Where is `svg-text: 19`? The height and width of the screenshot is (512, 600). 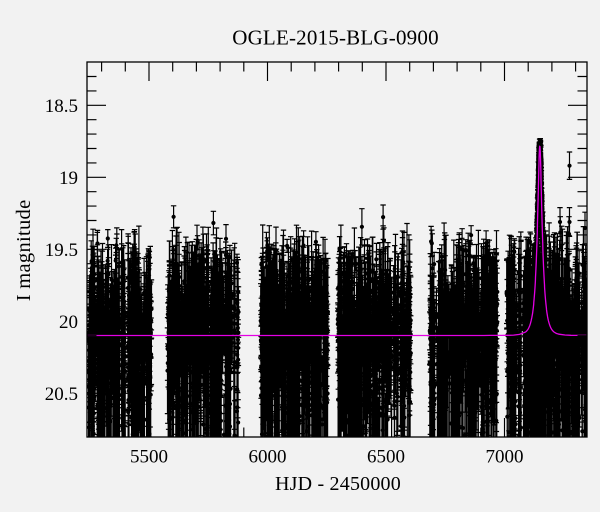 svg-text: 19 is located at coordinates (68, 178).